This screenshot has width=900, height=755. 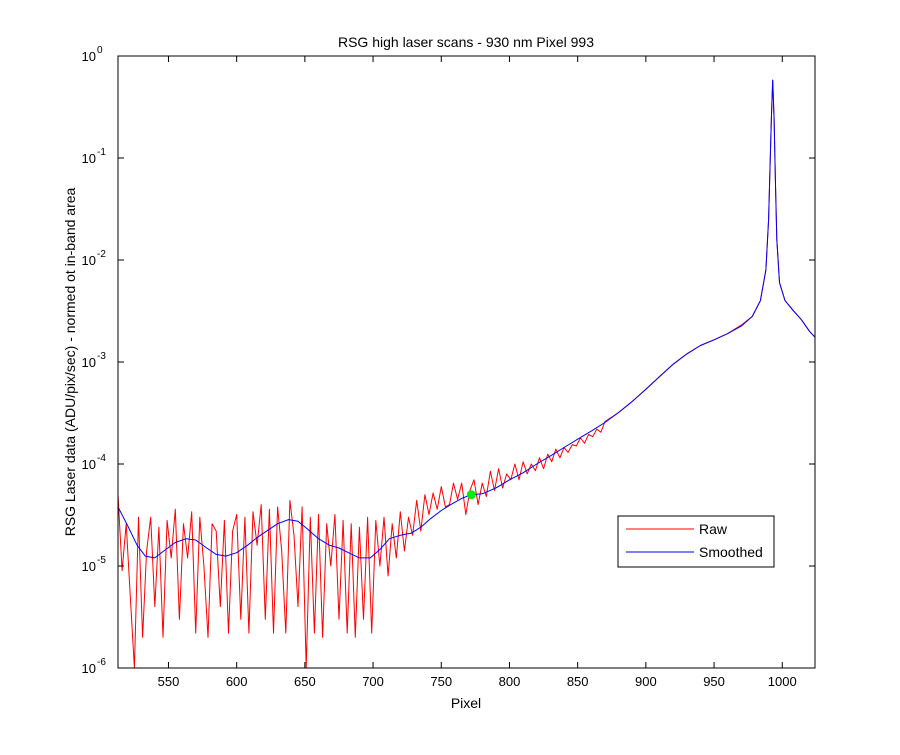 I want to click on x-tick-label: 900, so click(x=646, y=681).